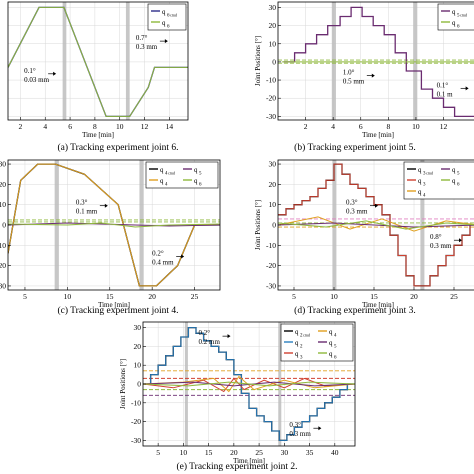  Describe the element at coordinates (388, 126) in the screenshot. I see `x-tick-label: 8` at that location.